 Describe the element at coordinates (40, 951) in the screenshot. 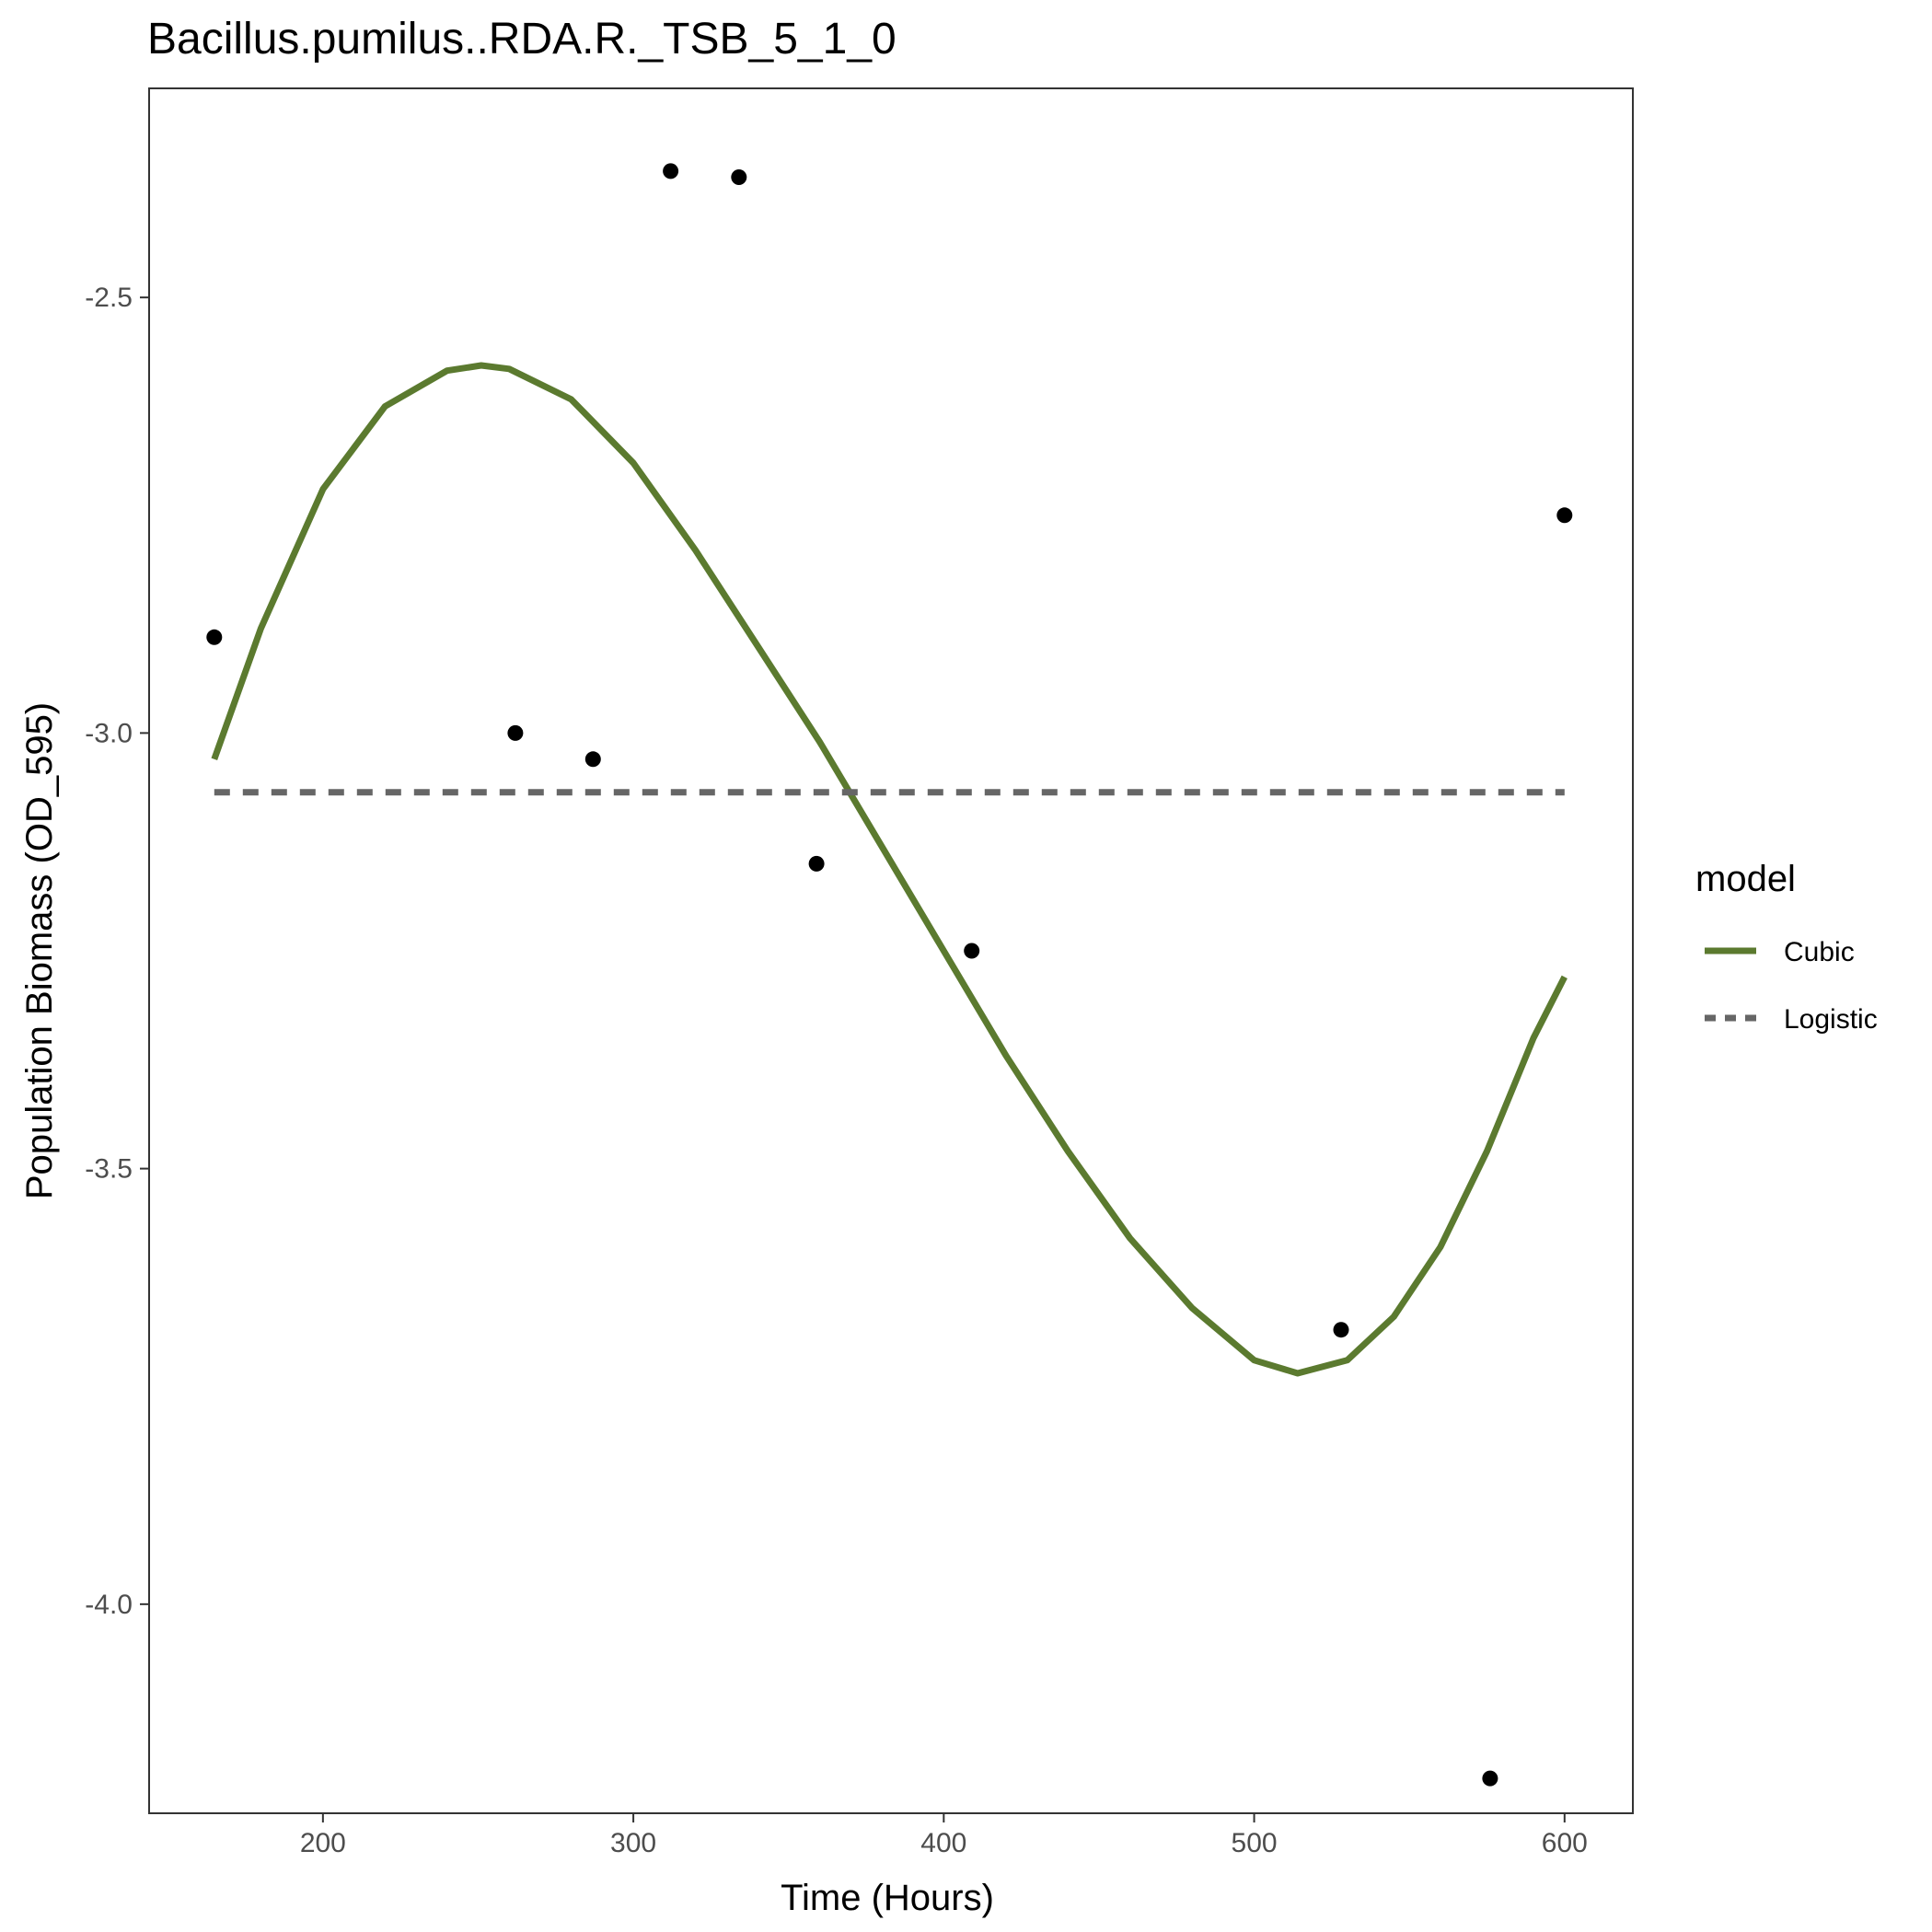

I see `y-axis-title: Population Biomass (OD_595)` at that location.